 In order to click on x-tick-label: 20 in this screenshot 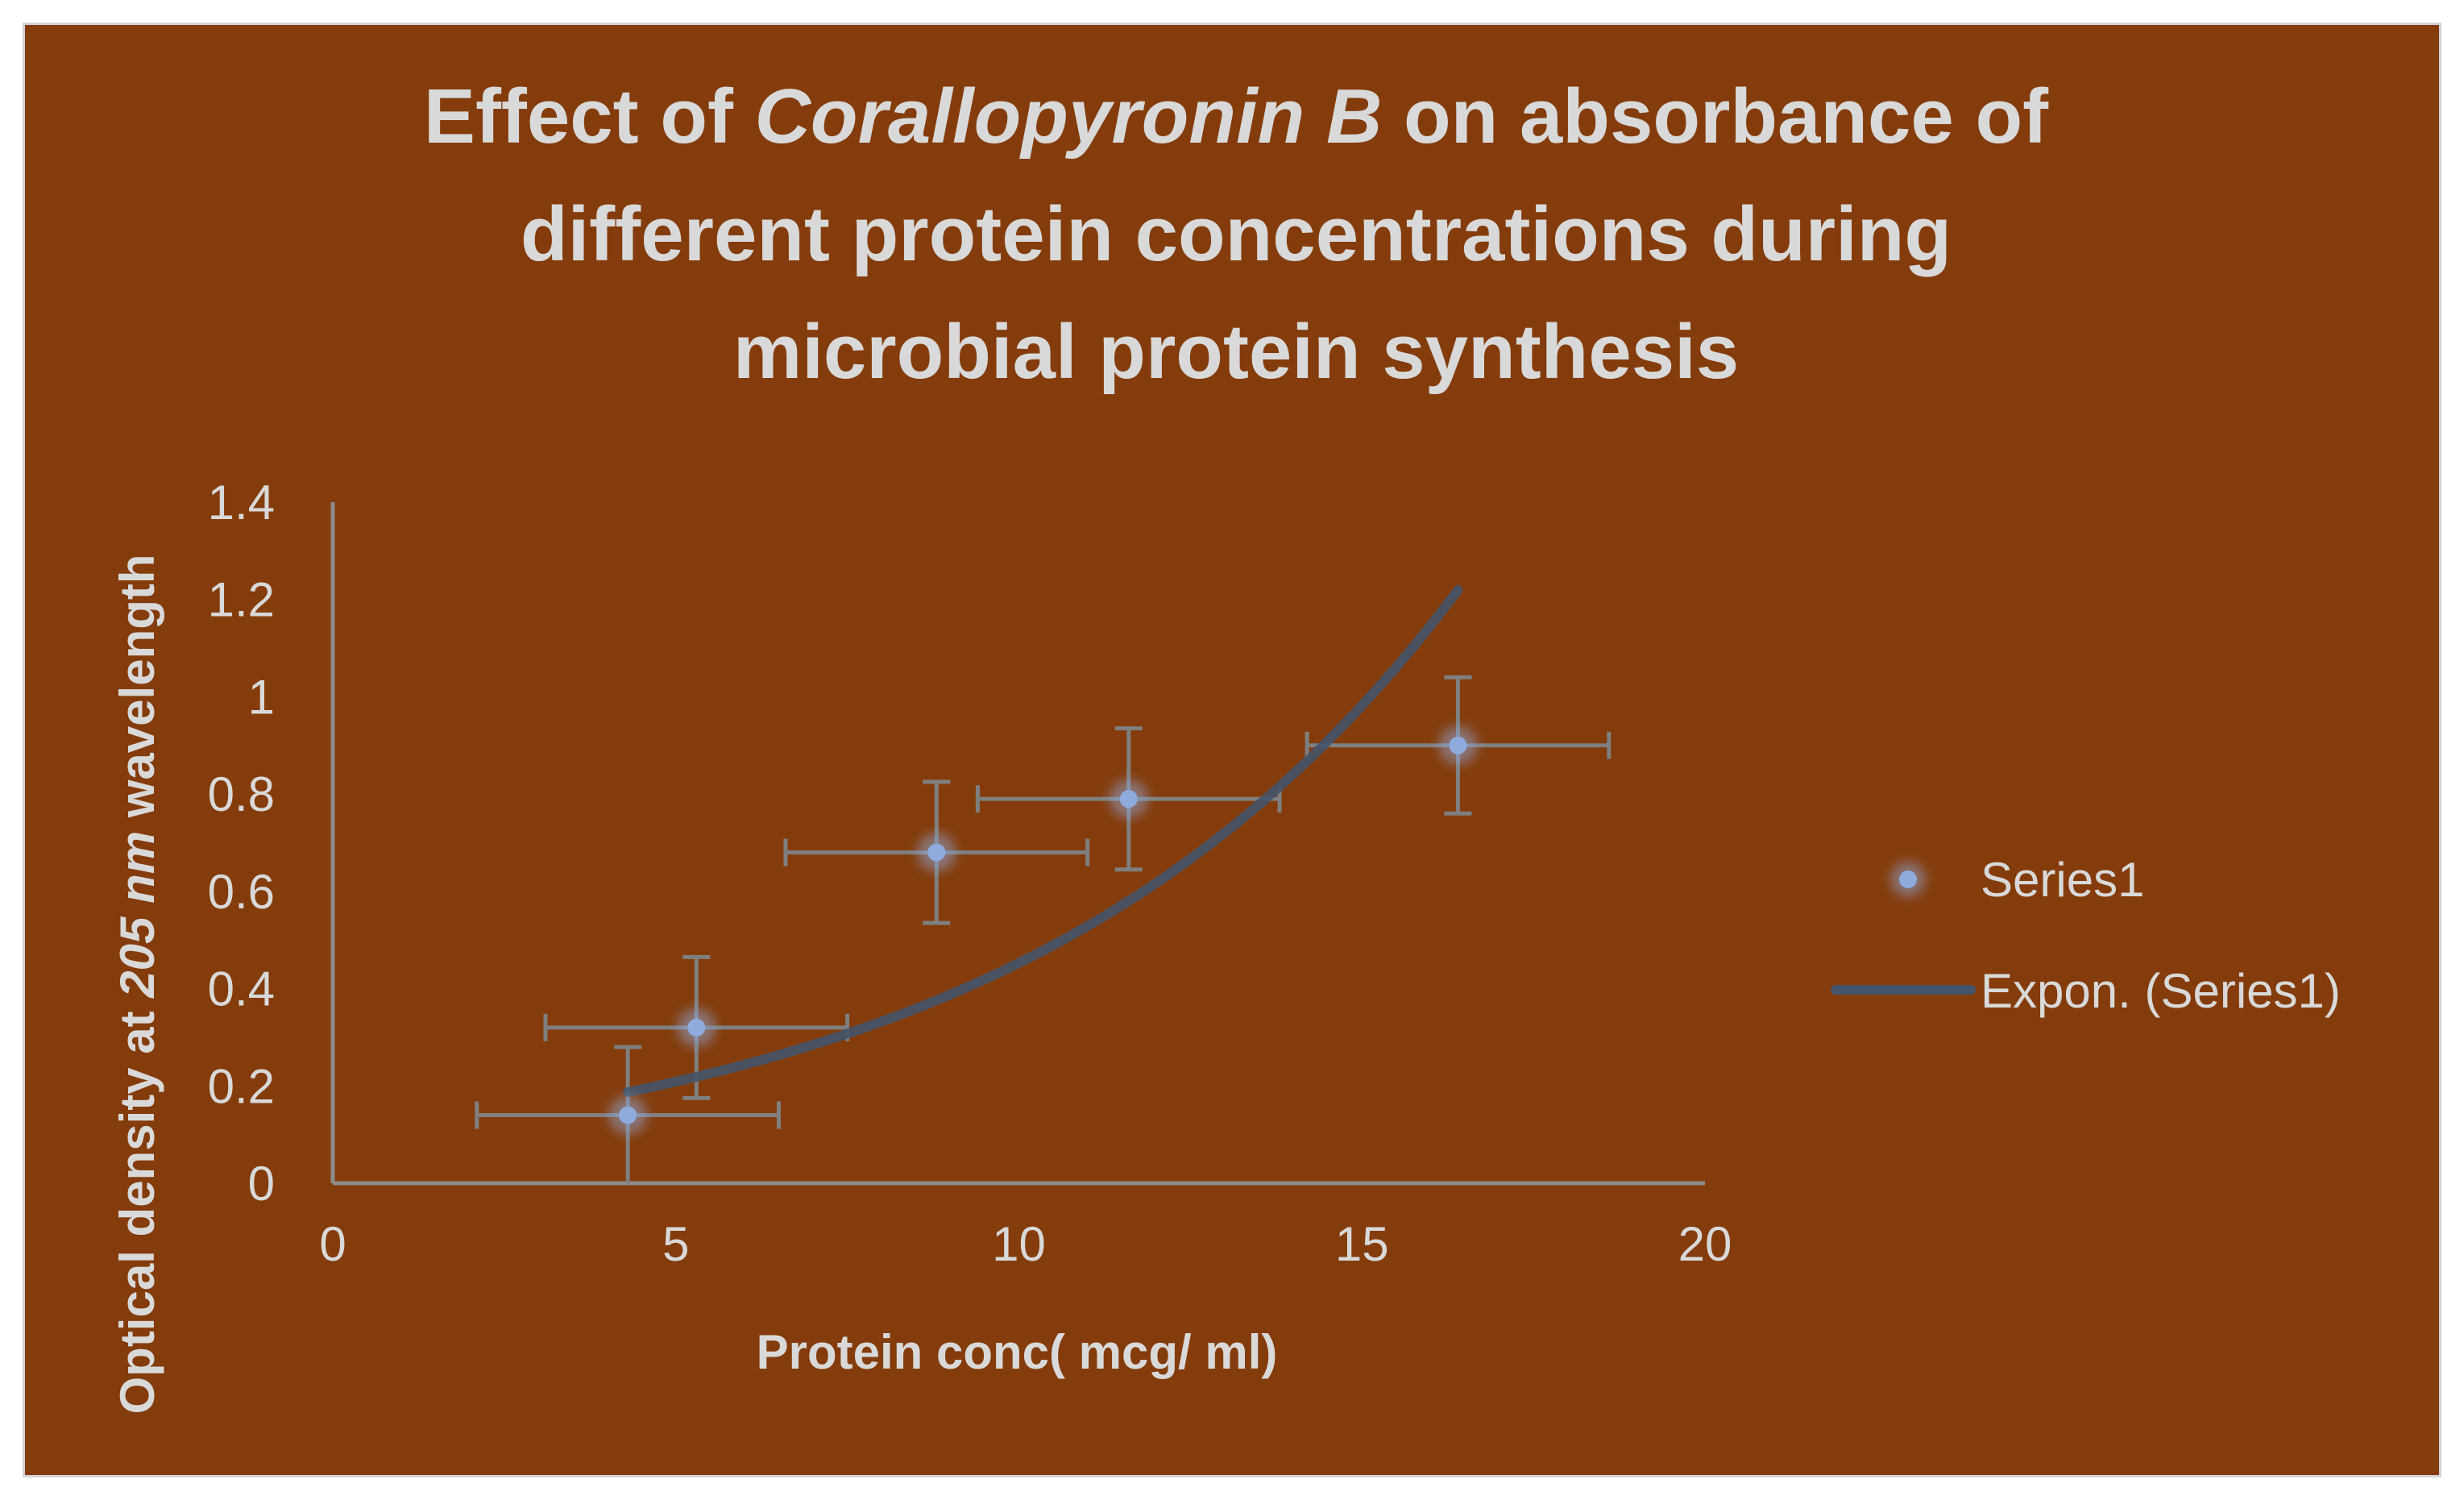, I will do `click(1705, 1244)`.